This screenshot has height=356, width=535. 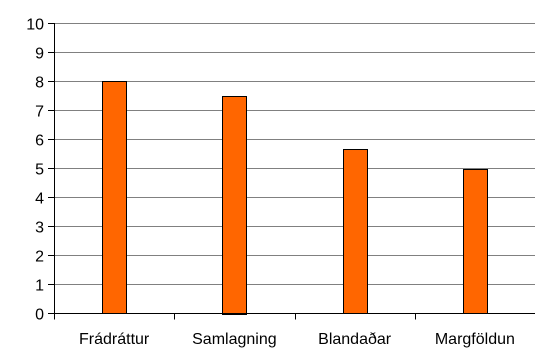 What do you see at coordinates (39, 112) in the screenshot?
I see `y-tick-label: 7` at bounding box center [39, 112].